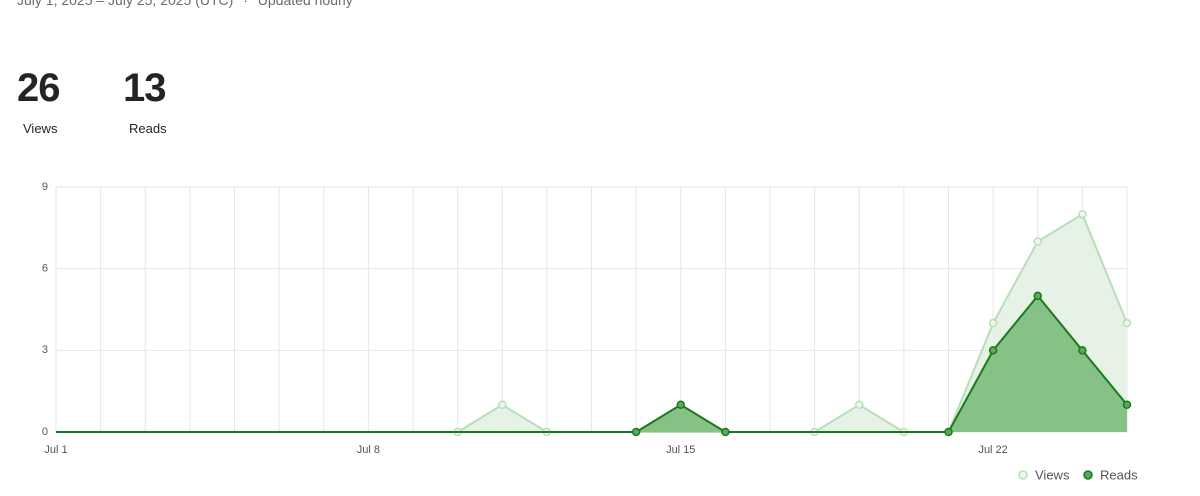  I want to click on x-tick-label: Jul 1, so click(55, 450).